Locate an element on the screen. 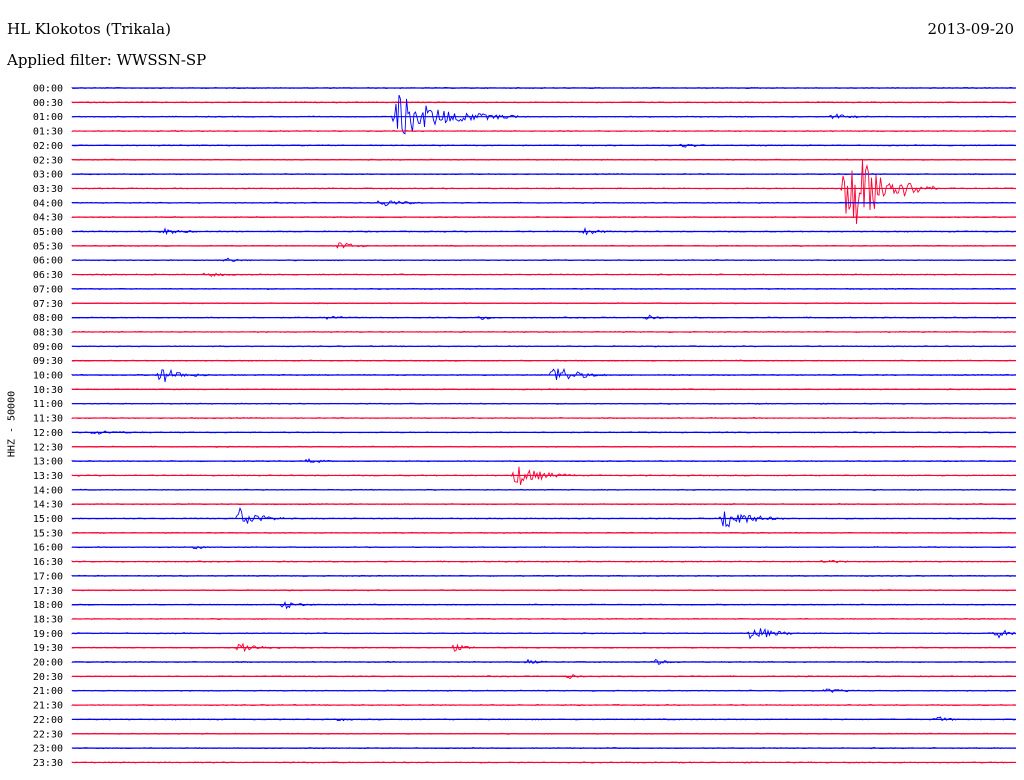 The height and width of the screenshot is (780, 1024). row-label-1100: 11:00 is located at coordinates (48, 404).